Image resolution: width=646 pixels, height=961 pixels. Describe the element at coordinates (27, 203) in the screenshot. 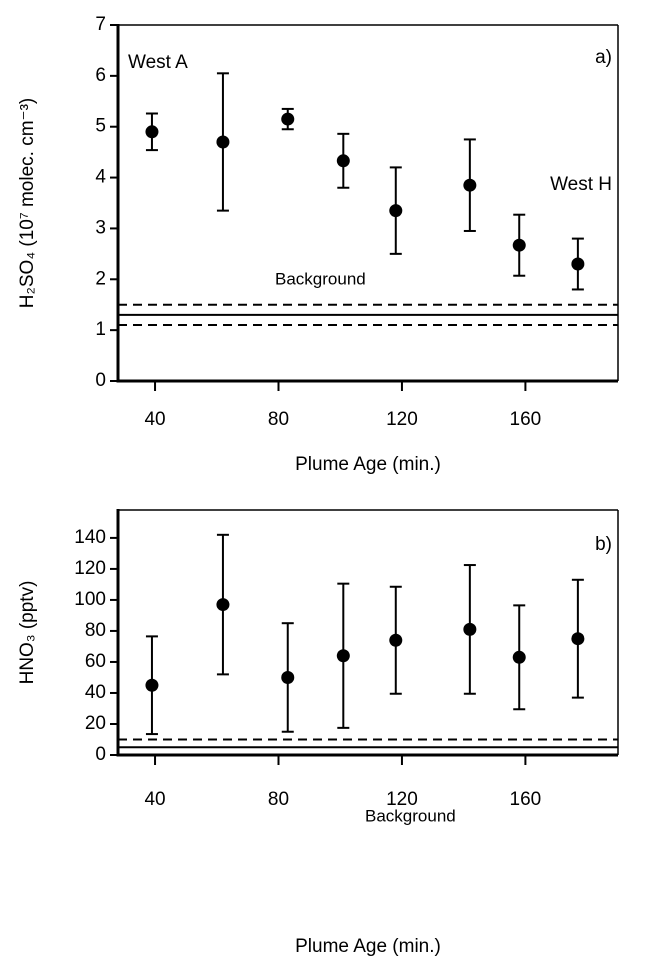

I see `y-axis-label: H₂SO₄ (10⁷ molec. cm⁻³)` at that location.